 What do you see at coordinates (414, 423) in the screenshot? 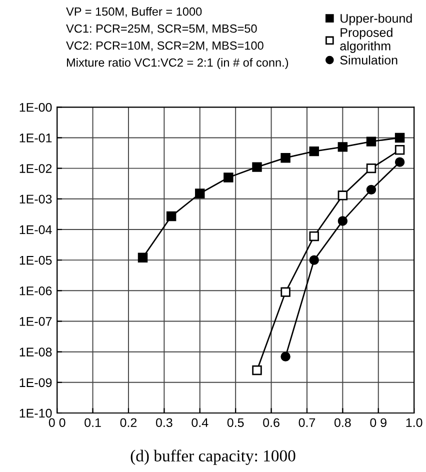
I see `x-tick-label: 1.0` at bounding box center [414, 423].